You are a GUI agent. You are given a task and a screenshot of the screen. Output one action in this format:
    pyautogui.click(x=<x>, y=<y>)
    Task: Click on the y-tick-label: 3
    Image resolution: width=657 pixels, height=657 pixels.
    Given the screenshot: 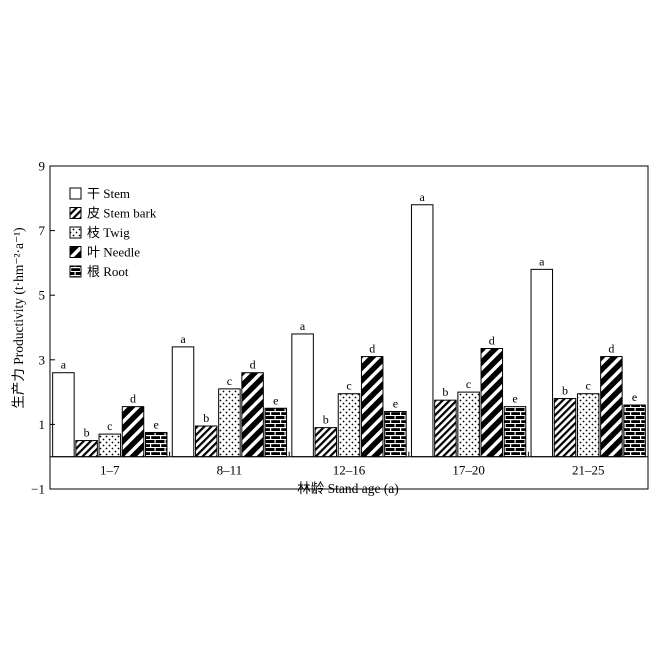 What is the action you would take?
    pyautogui.click(x=42, y=359)
    